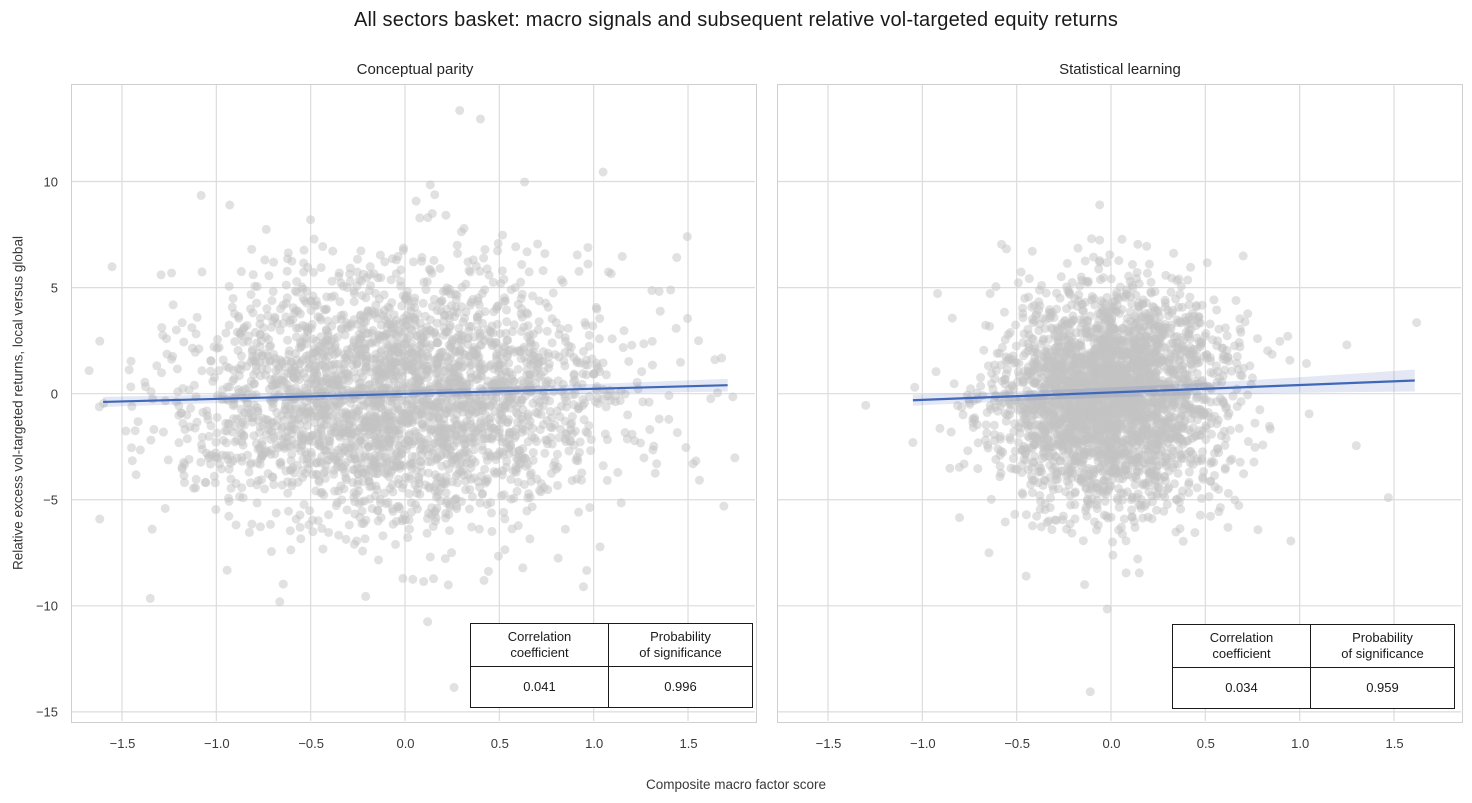 The width and height of the screenshot is (1472, 803). I want to click on panel-title-conceptual-parity: Conceptual parity, so click(415, 69).